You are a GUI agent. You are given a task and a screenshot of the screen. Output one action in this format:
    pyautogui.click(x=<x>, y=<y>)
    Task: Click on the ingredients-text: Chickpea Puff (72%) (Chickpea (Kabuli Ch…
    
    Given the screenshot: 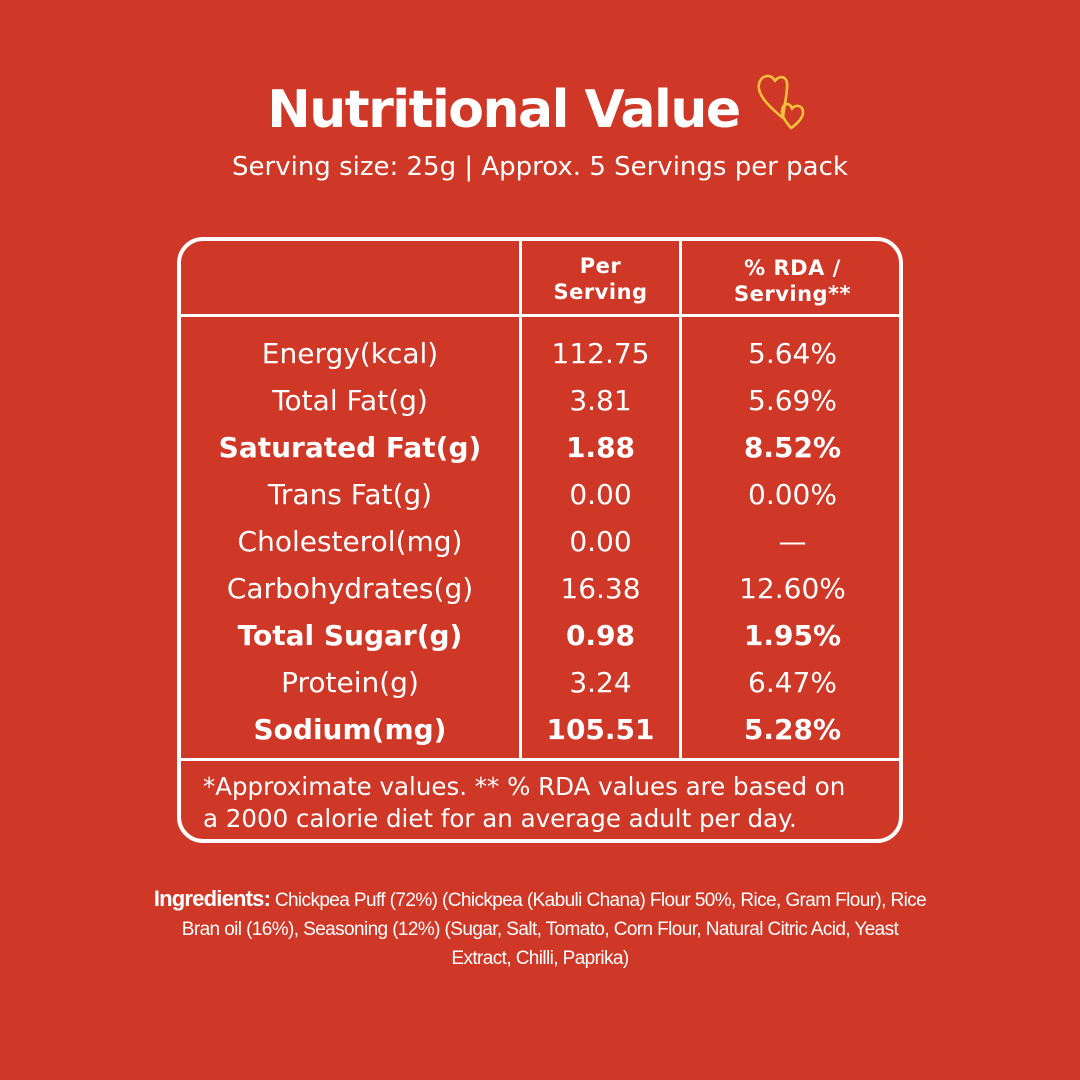 What is the action you would take?
    pyautogui.click(x=554, y=929)
    